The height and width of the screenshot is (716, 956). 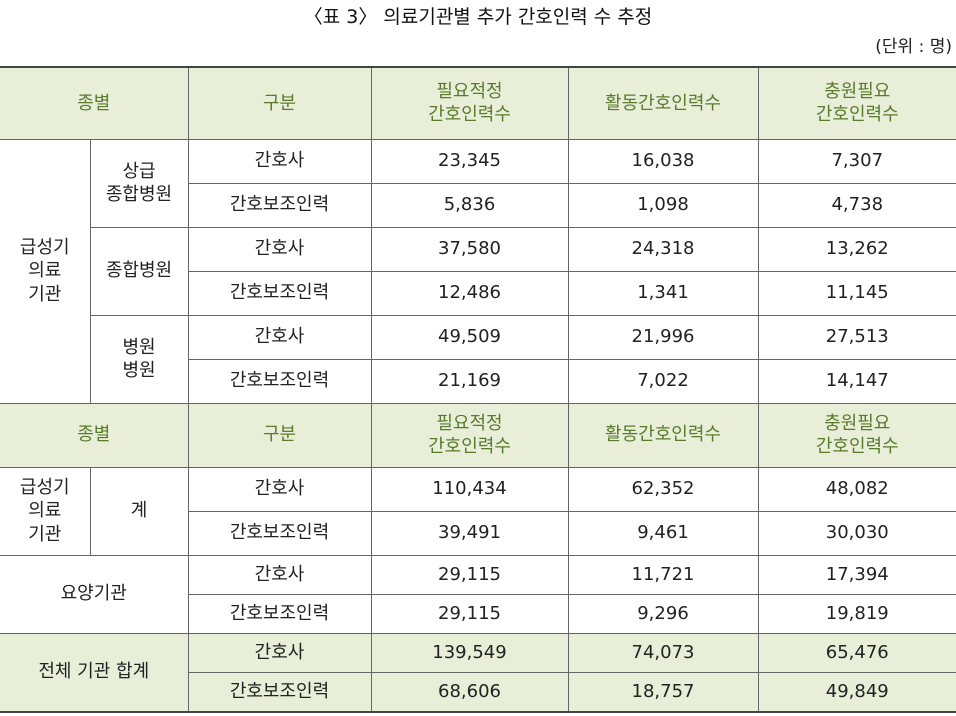 I want to click on cell-shortage: 4,738, so click(x=856, y=205).